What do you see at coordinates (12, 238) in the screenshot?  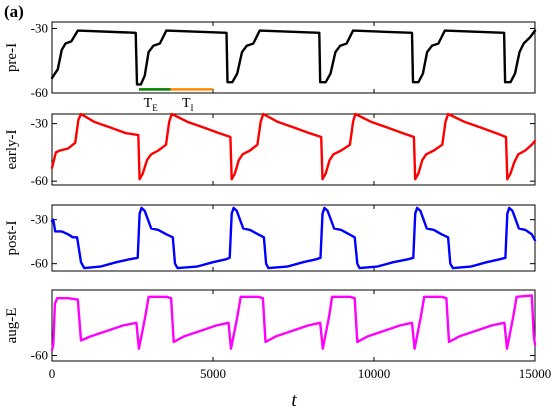 I see `y-axis-label: post-I` at bounding box center [12, 238].